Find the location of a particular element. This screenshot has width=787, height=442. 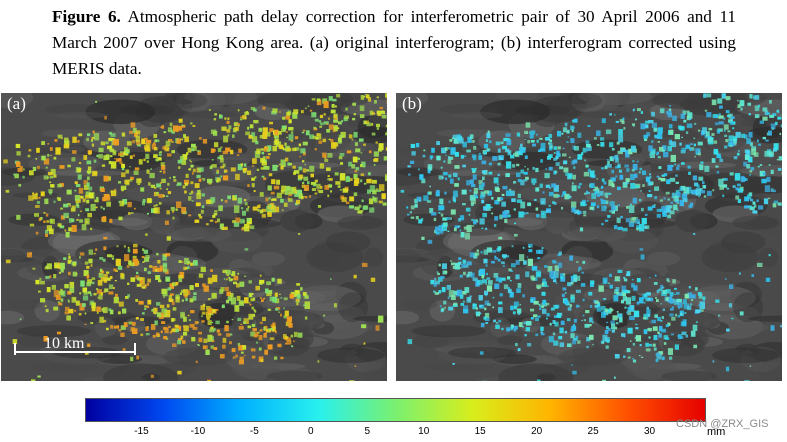

colorbar-tick: 10 is located at coordinates (424, 431).